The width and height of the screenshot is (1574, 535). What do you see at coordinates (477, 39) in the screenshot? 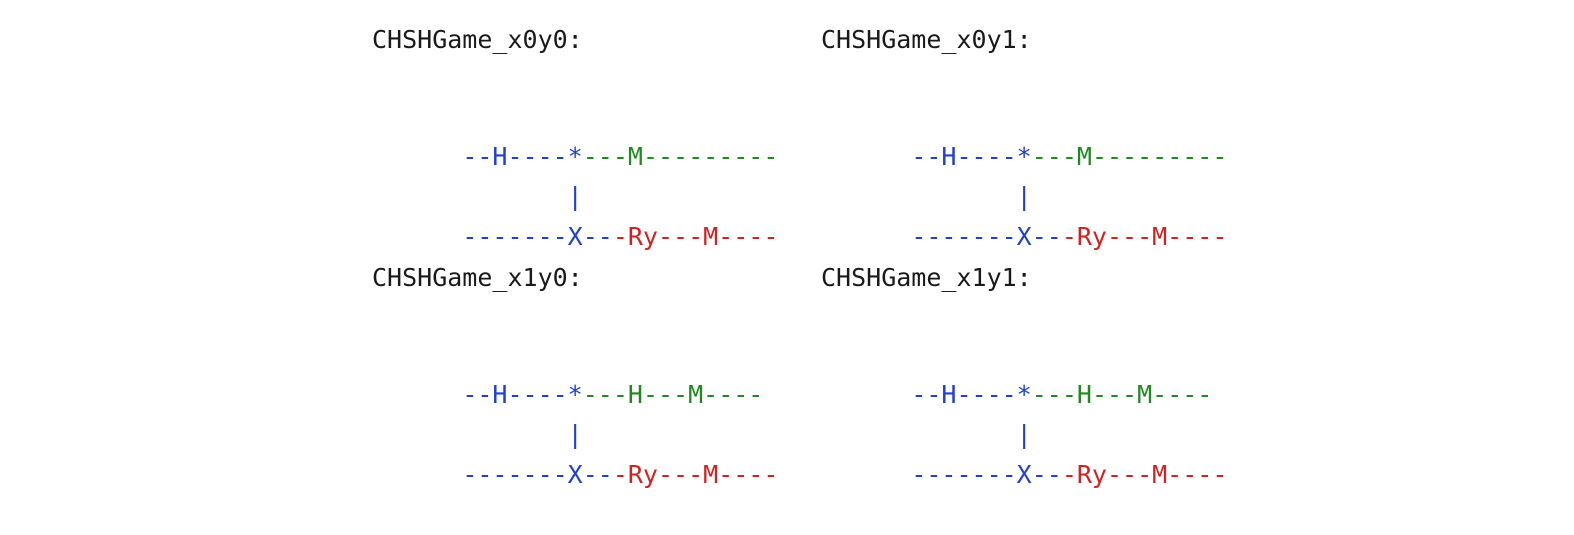
I see `circuit-title: CHSHGame_x0y0:` at bounding box center [477, 39].